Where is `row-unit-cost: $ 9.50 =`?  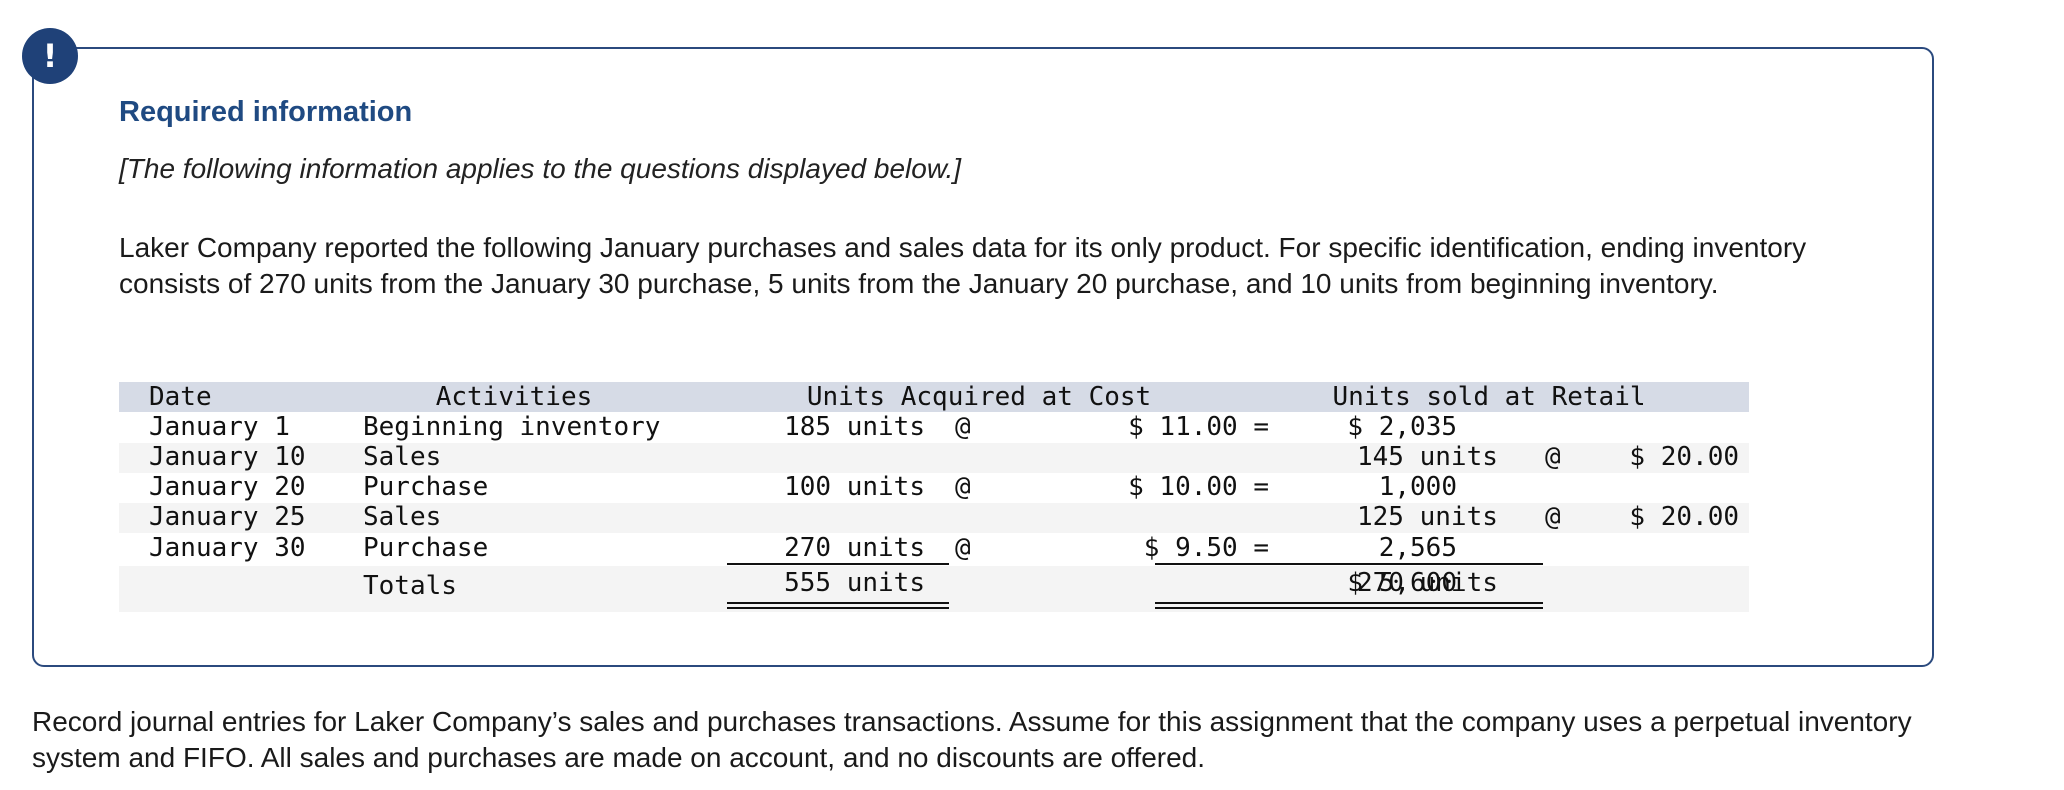 row-unit-cost: $ 9.50 = is located at coordinates (1206, 548).